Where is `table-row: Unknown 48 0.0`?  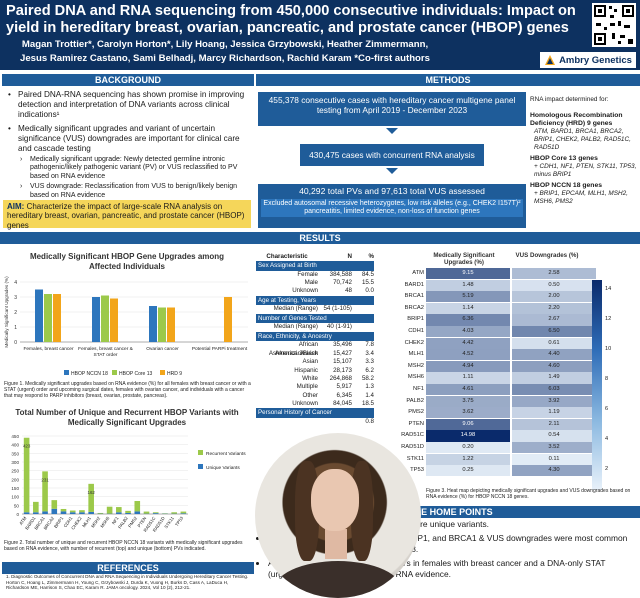
table-row: Unknown 48 0.0 is located at coordinates (315, 291).